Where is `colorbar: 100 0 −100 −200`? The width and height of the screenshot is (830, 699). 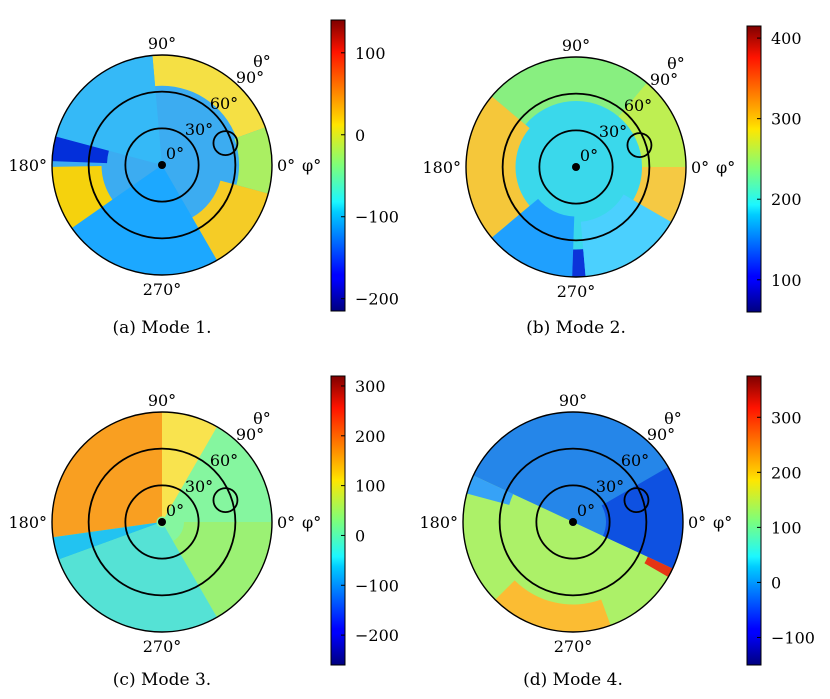
colorbar: 100 0 −100 −200 is located at coordinates (364, 165).